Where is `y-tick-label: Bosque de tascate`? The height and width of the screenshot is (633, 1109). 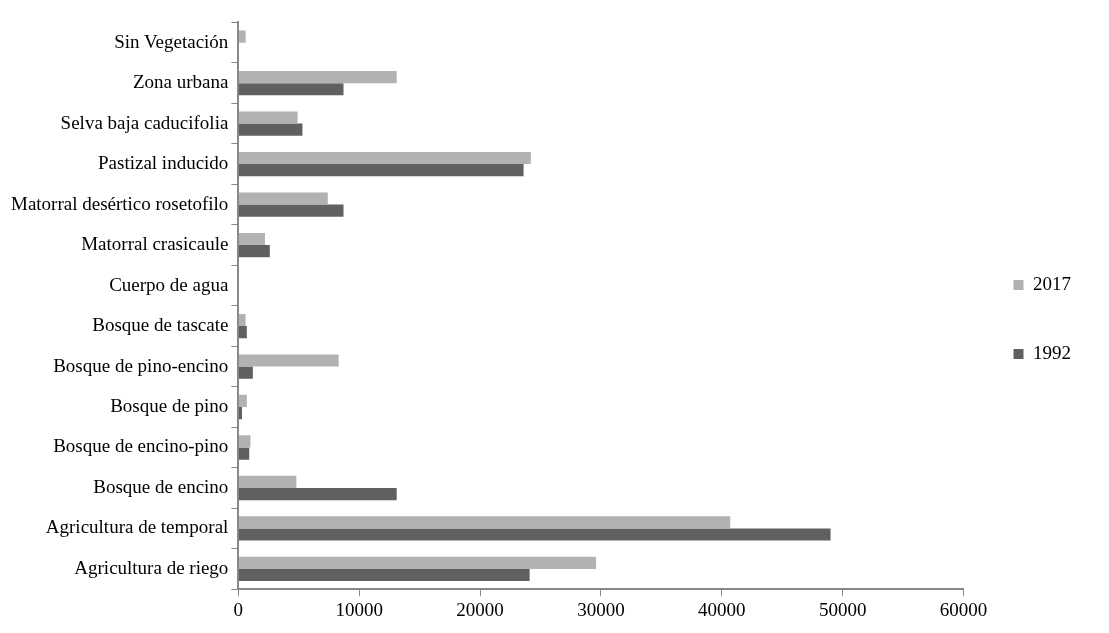 y-tick-label: Bosque de tascate is located at coordinates (160, 325).